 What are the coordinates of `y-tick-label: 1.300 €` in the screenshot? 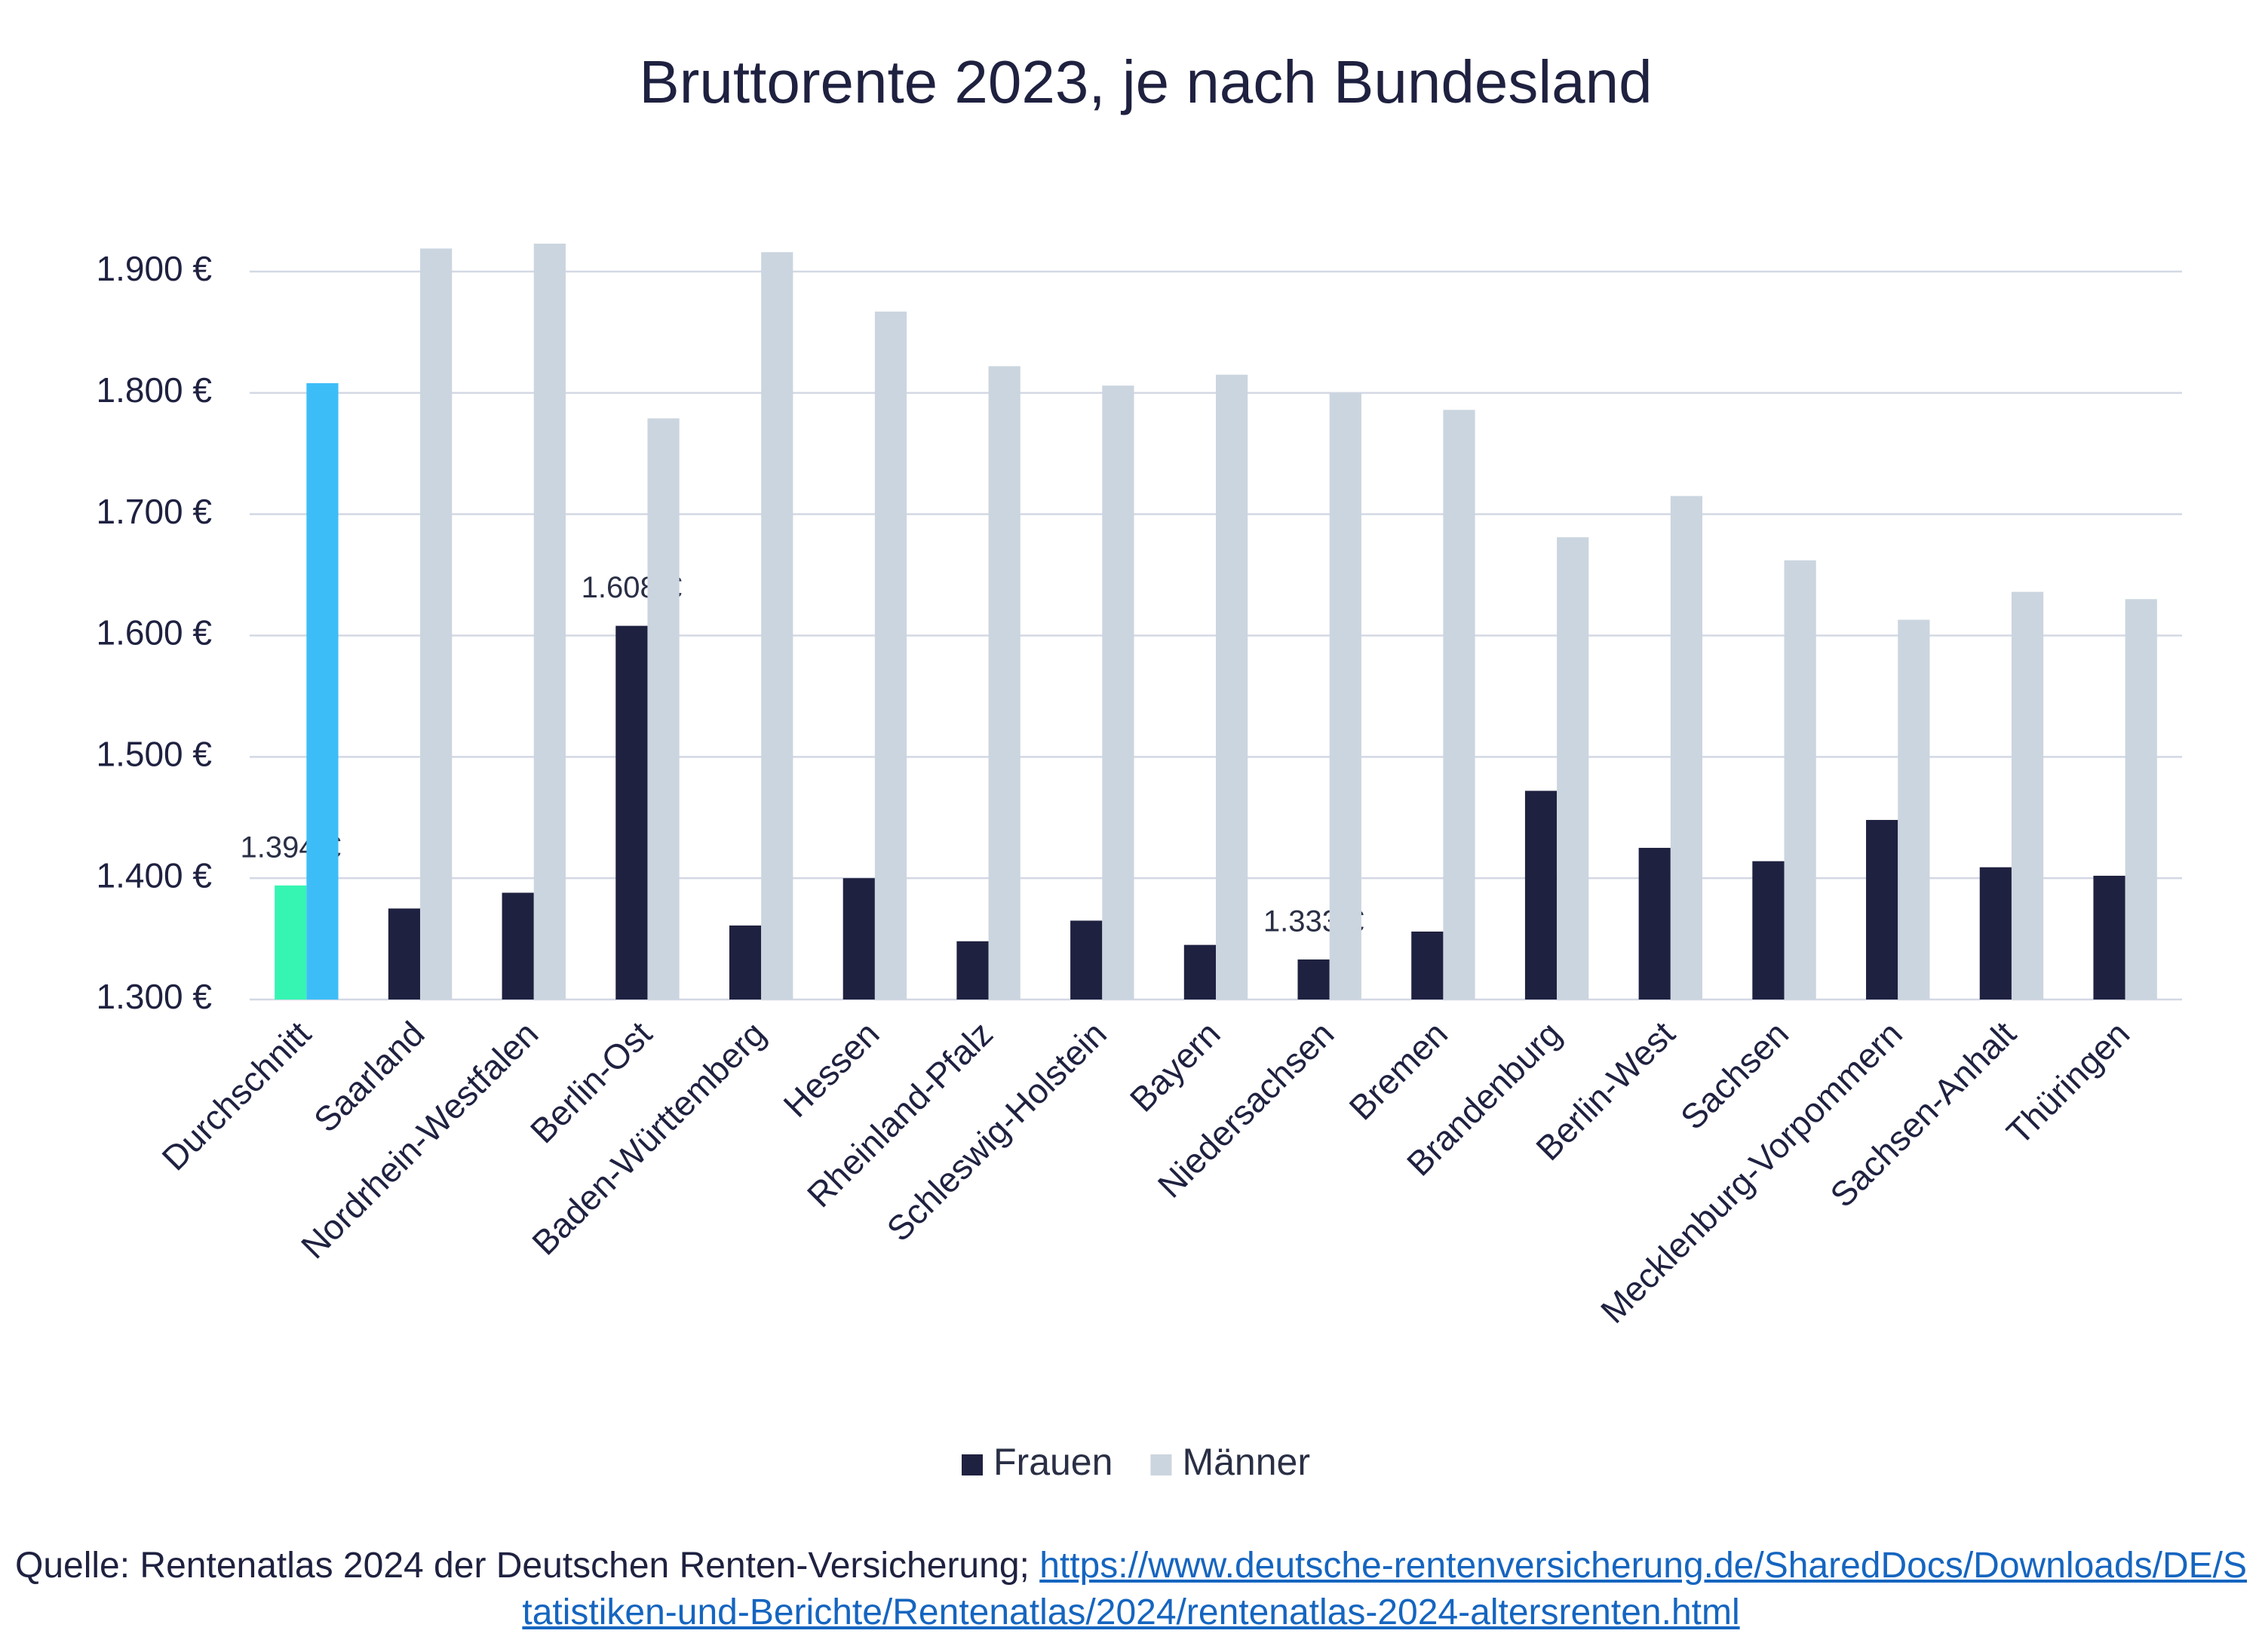 It's located at (154, 996).